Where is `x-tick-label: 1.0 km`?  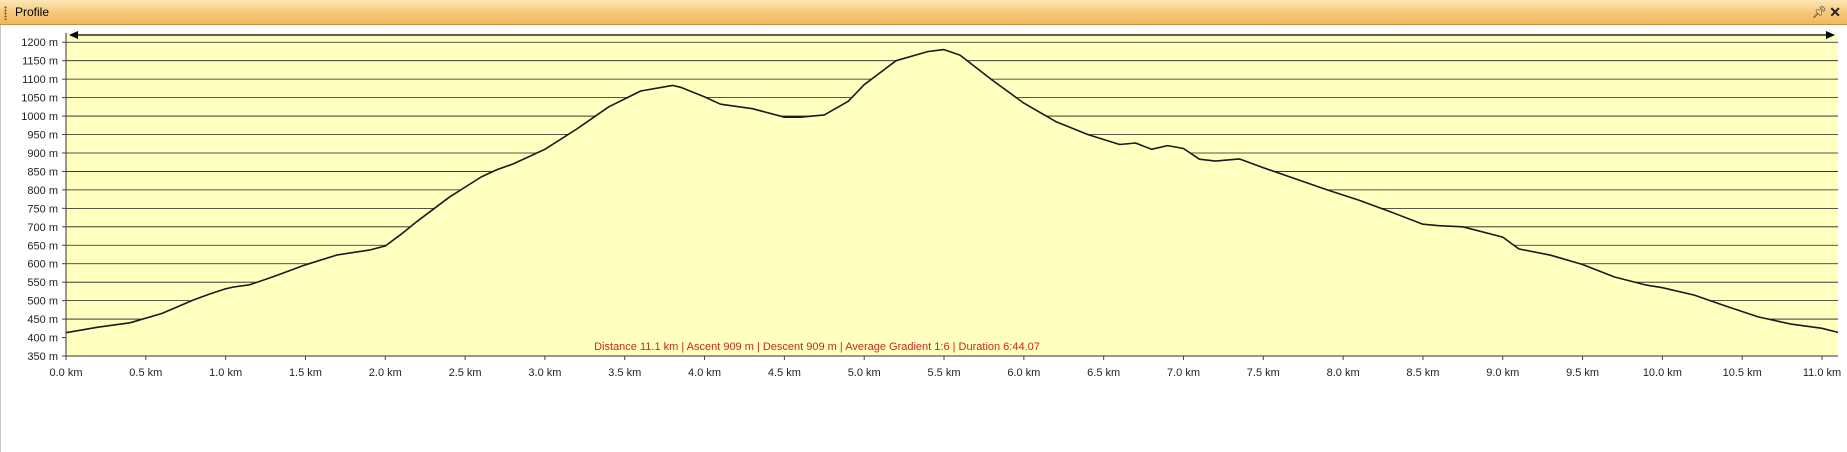 x-tick-label: 1.0 km is located at coordinates (225, 373).